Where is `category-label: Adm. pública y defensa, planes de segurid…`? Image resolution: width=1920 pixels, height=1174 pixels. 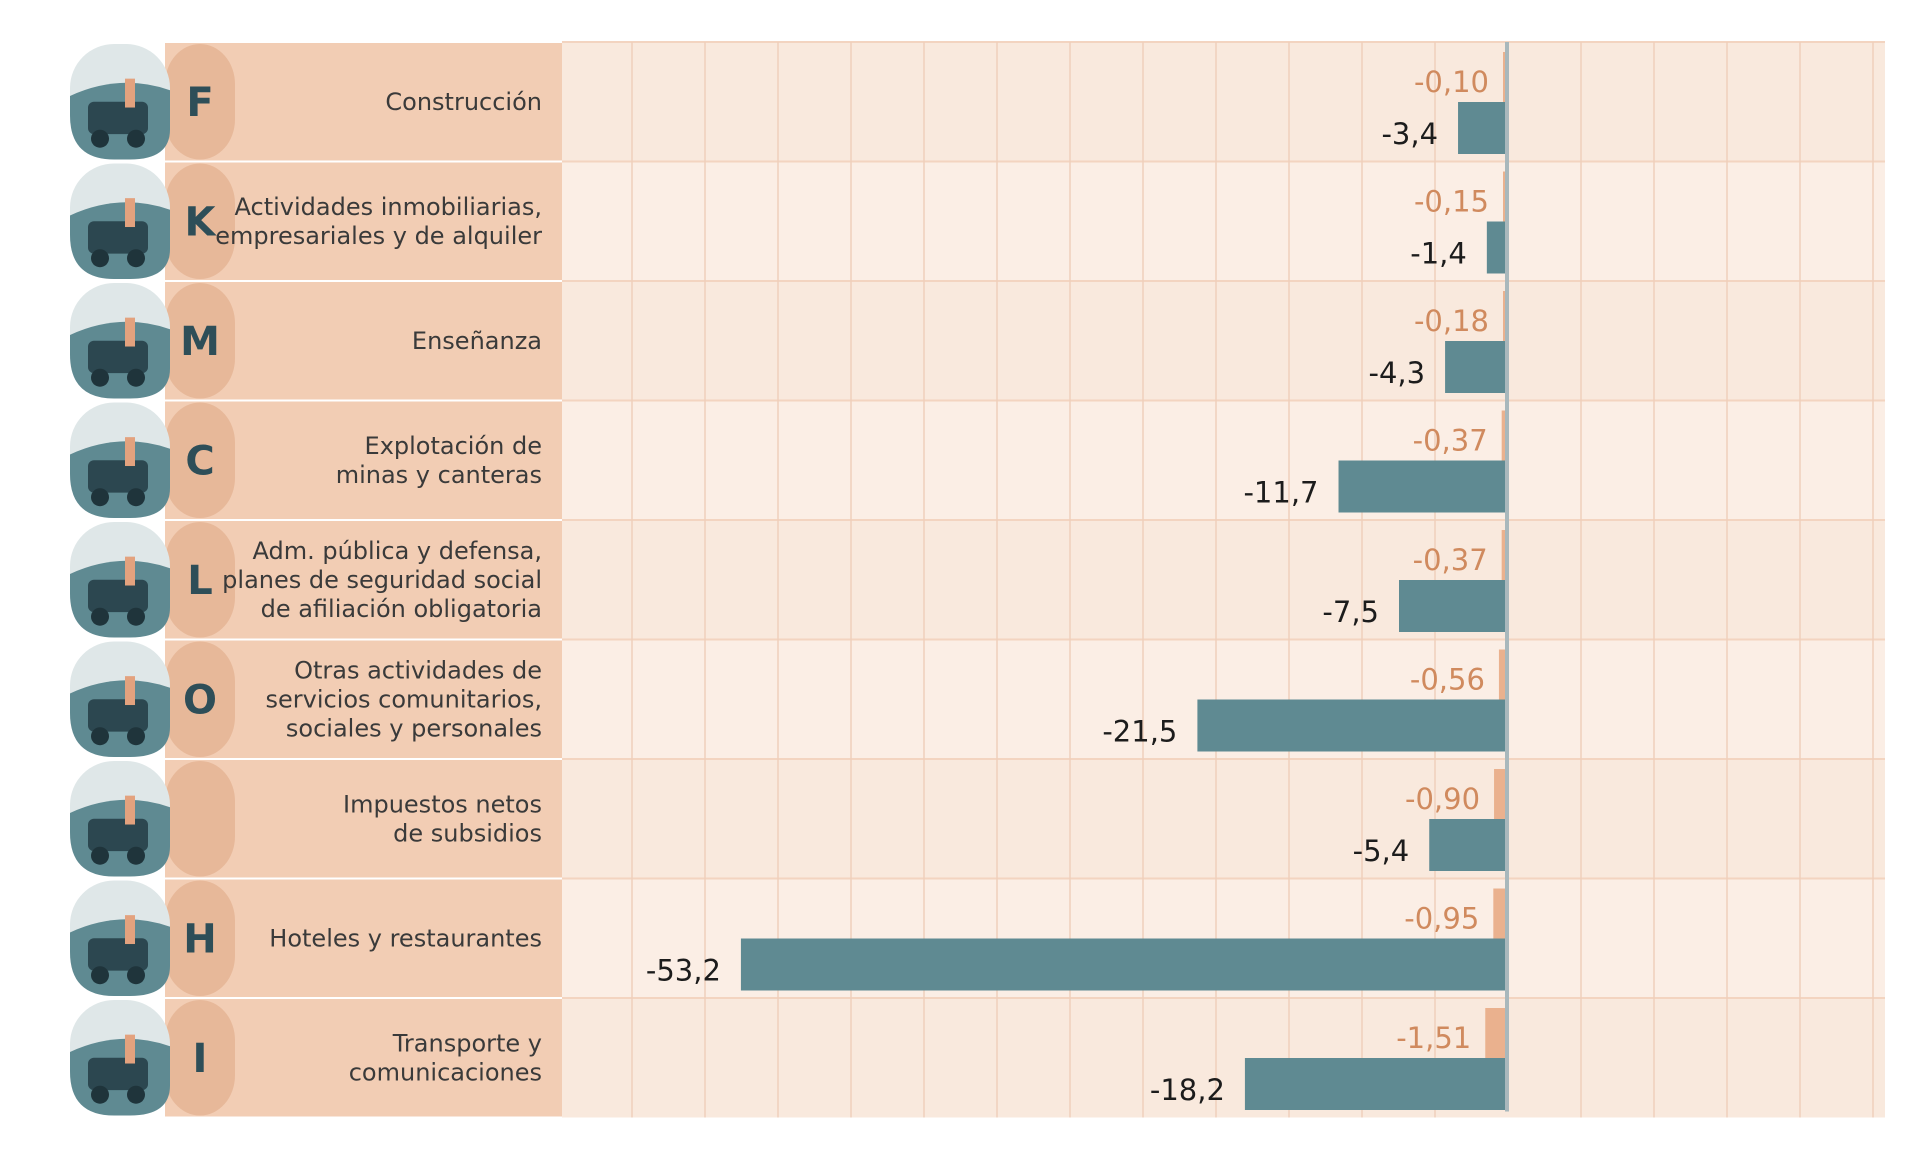 category-label: Adm. pública y defensa, planes de segurid… is located at coordinates (382, 580).